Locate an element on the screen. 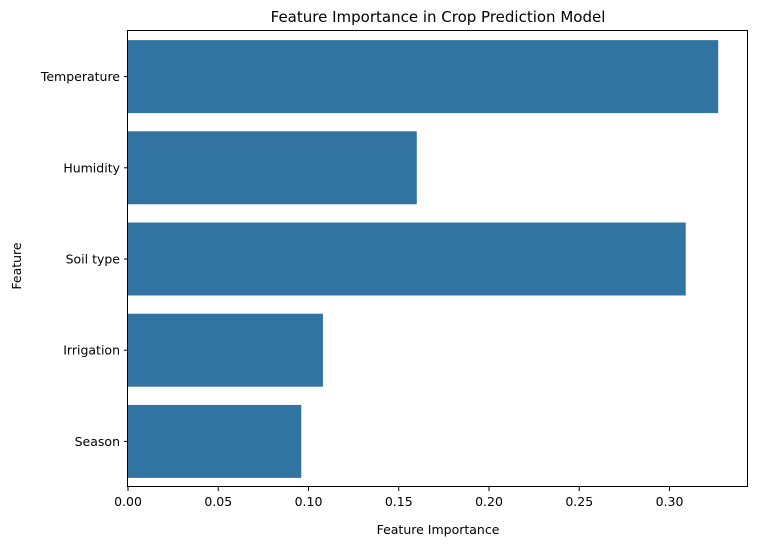 The width and height of the screenshot is (757, 547). x-tick-label: 0.20 is located at coordinates (489, 501).